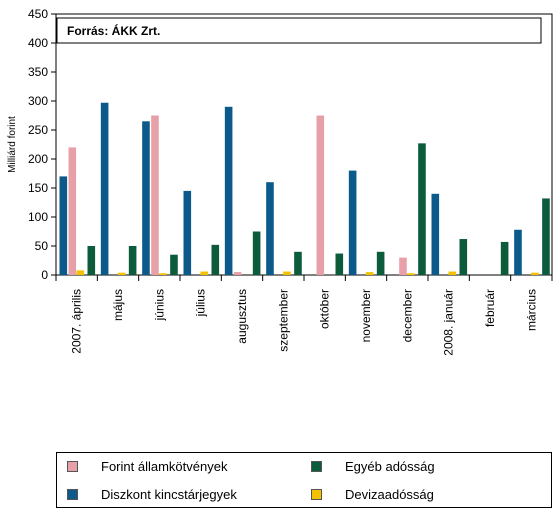 The height and width of the screenshot is (508, 556). I want to click on source-note: Forrás: ÁKK Zrt., so click(113, 30).